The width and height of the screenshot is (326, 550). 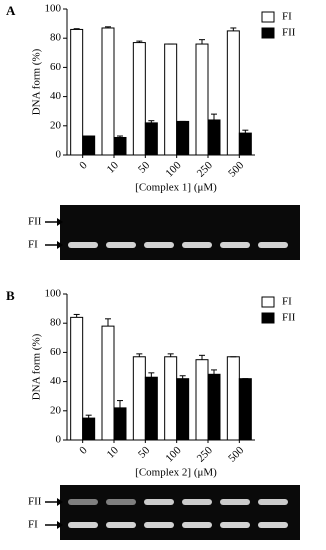 I want to click on x-axis-label: [Complex 2] (μM), so click(x=176, y=473).